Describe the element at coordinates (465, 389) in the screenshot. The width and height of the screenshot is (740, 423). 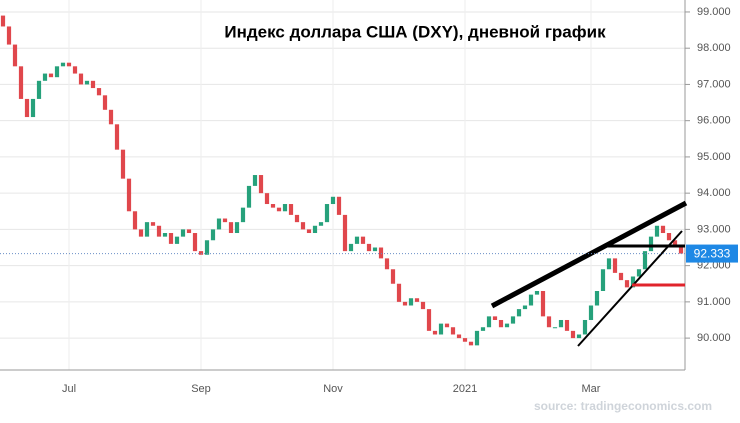
I see `x-tick-label: 2021` at that location.